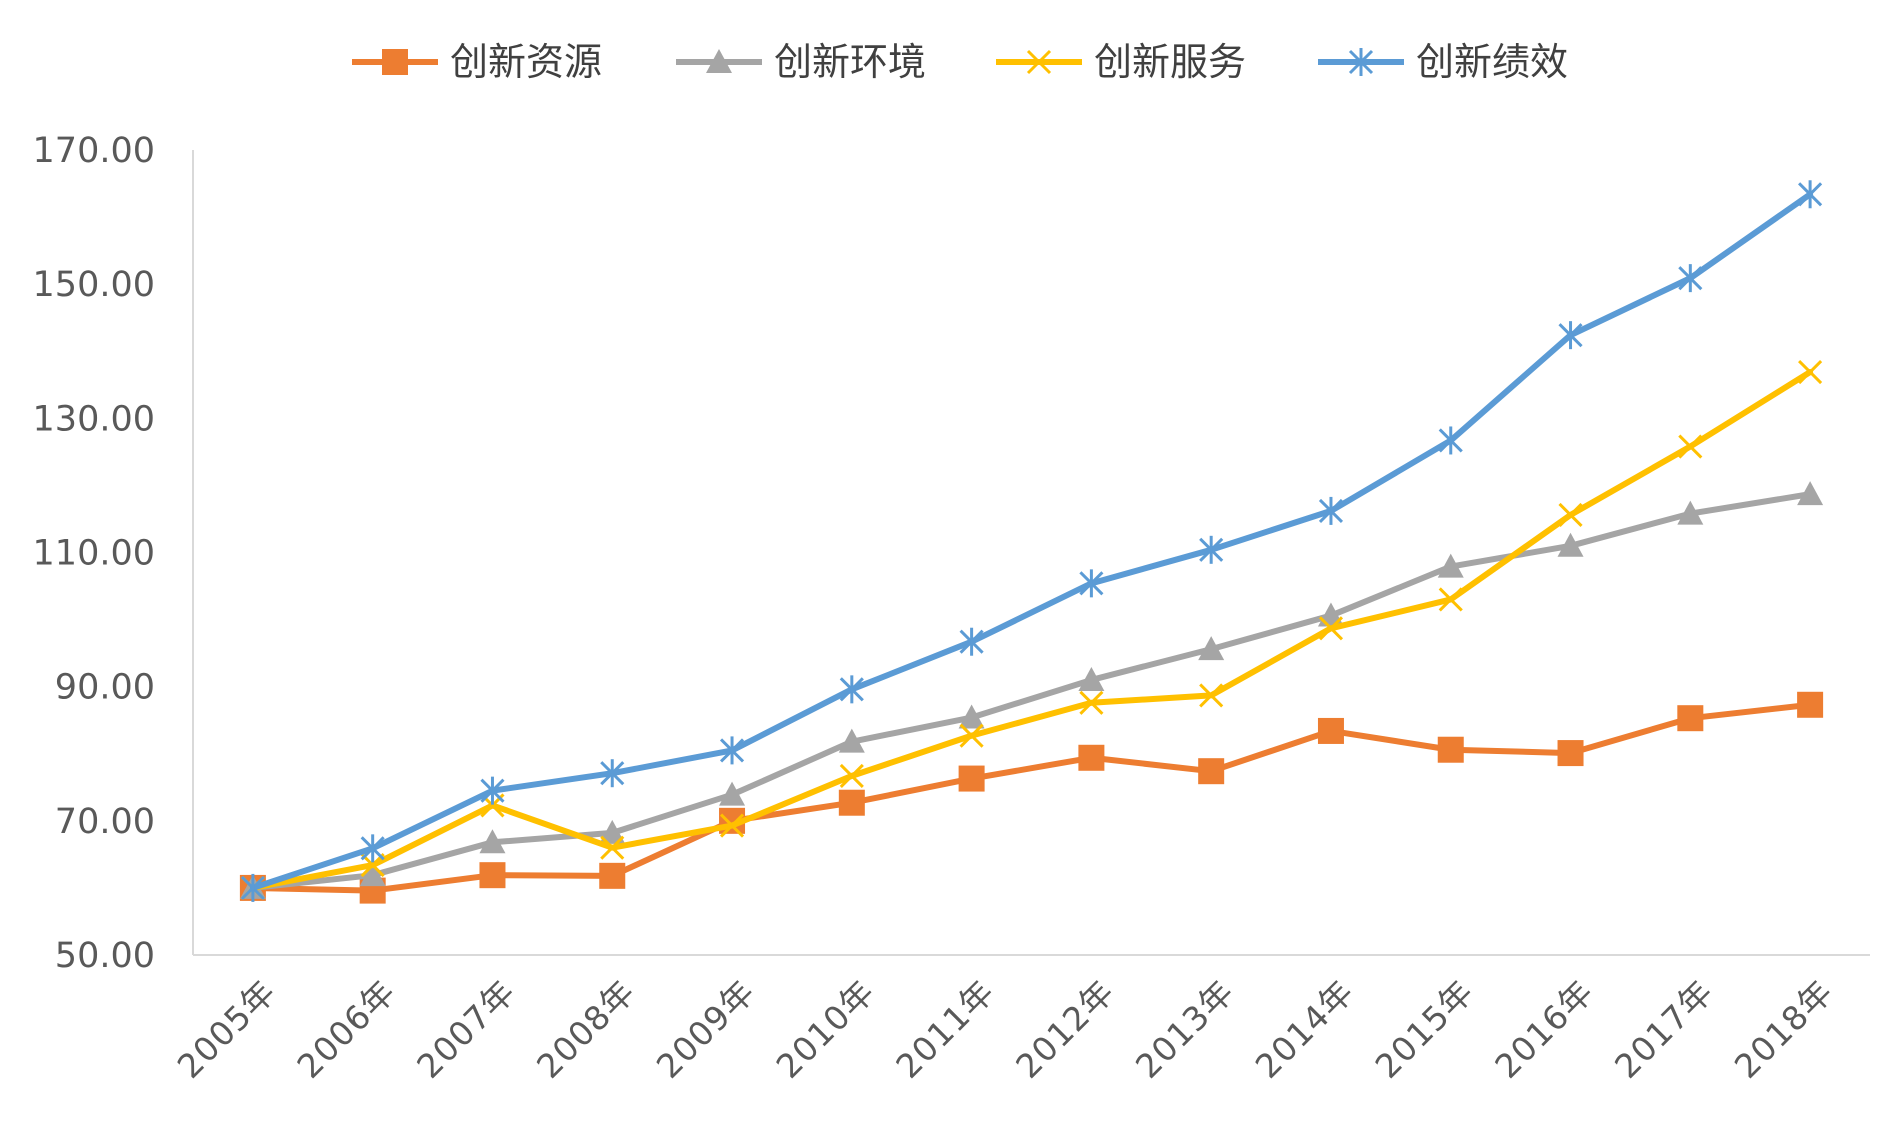 This screenshot has width=1903, height=1133. Describe the element at coordinates (526, 62) in the screenshot. I see `legend-label: 创新资源` at that location.